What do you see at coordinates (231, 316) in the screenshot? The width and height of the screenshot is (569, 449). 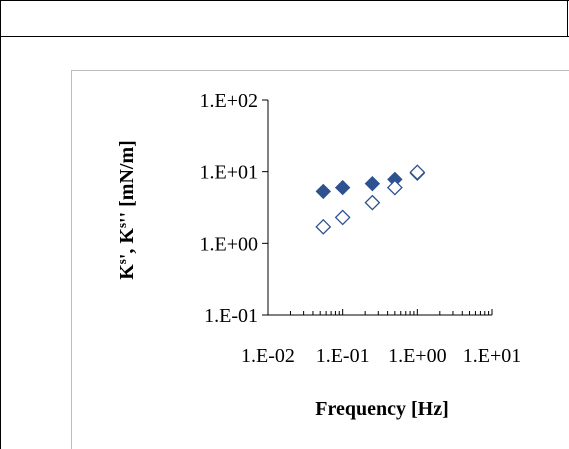 I see `y-tick-label: 1.E-01` at bounding box center [231, 316].